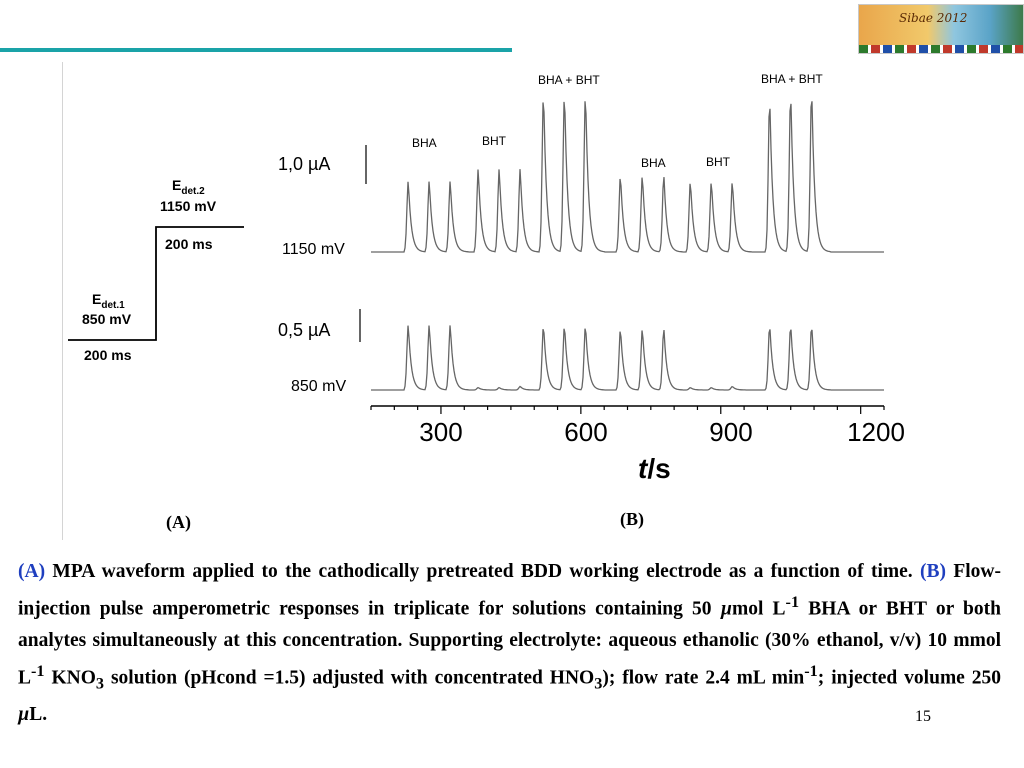 The height and width of the screenshot is (768, 1024). I want to click on xtick-label: 1200, so click(876, 432).